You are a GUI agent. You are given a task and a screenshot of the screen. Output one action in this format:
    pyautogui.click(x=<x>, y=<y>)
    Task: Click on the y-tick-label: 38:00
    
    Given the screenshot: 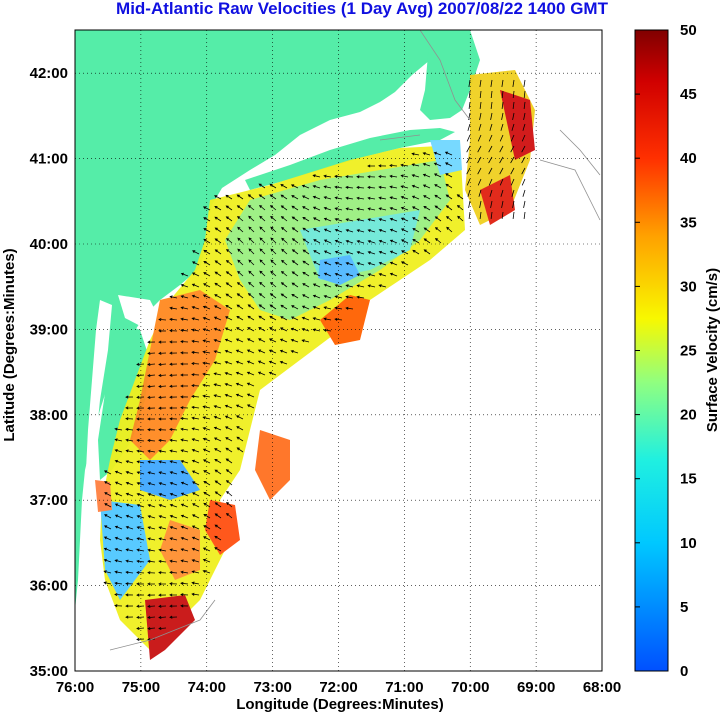 What is the action you would take?
    pyautogui.click(x=49, y=415)
    